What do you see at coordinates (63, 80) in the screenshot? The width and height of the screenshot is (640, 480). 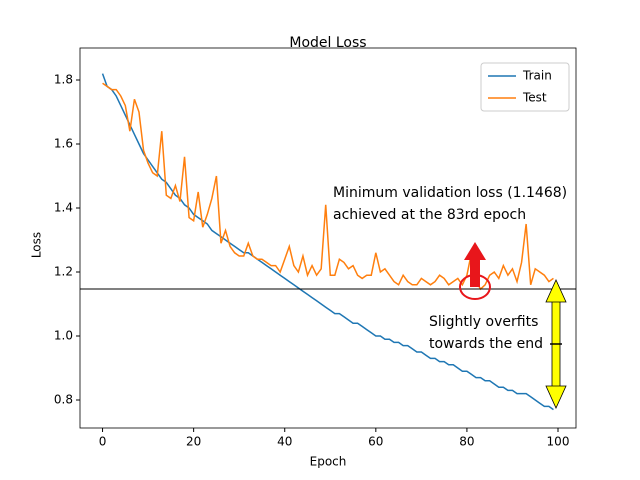 I see `y-tick-label: 1.8` at bounding box center [63, 80].